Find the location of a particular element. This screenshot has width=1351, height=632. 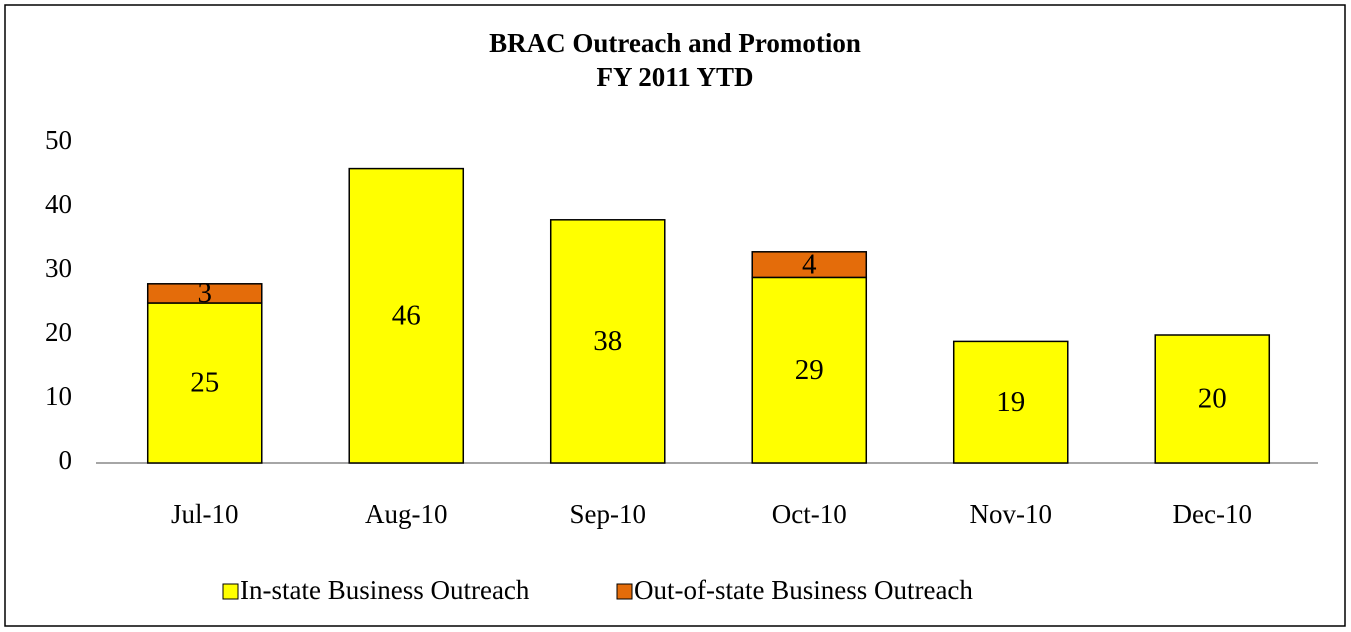

chart-title: BRAC Outreach and Promotion is located at coordinates (675, 43).